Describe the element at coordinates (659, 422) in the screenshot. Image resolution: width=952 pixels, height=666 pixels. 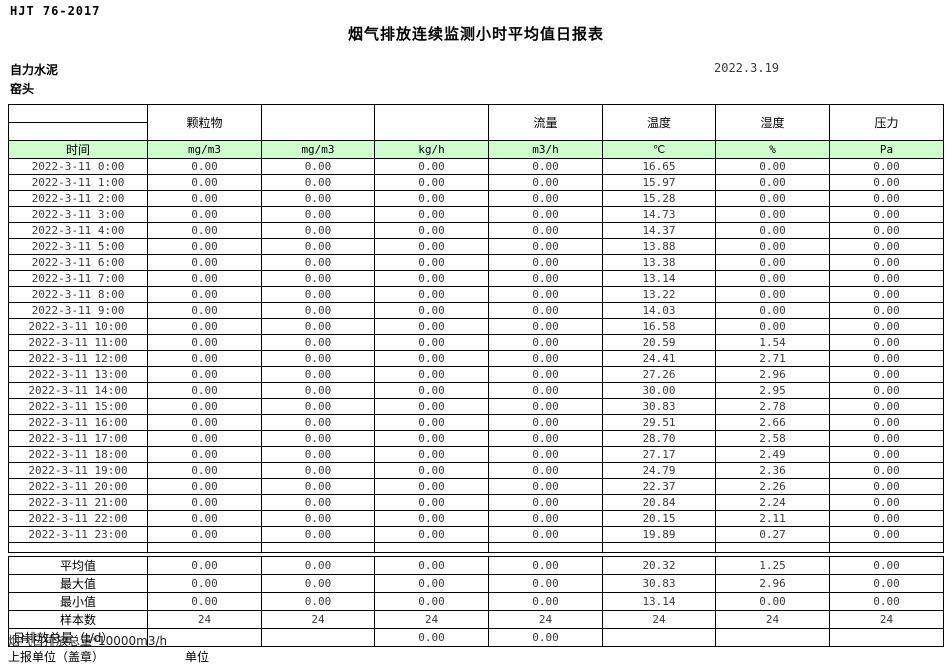
I see `value-cell: 29.51` at that location.